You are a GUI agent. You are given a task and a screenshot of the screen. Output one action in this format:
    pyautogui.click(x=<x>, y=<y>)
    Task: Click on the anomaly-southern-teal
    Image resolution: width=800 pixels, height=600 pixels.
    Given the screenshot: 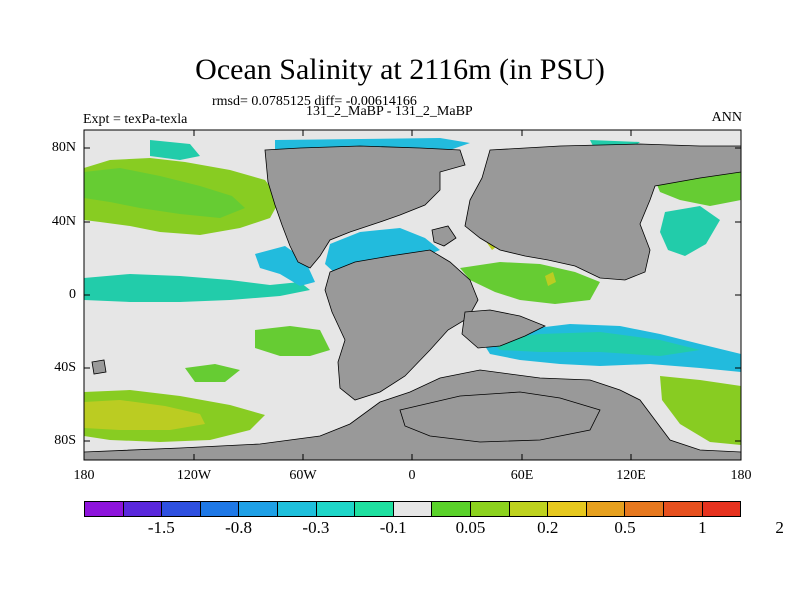 What is the action you would take?
    pyautogui.click(x=595, y=344)
    